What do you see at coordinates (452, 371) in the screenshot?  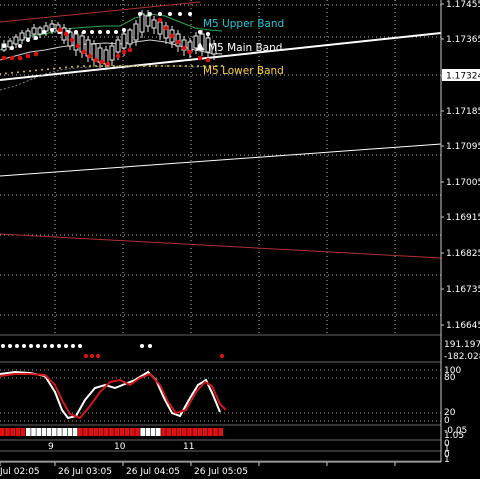 I see `stoch-level-100: 100` at bounding box center [452, 371].